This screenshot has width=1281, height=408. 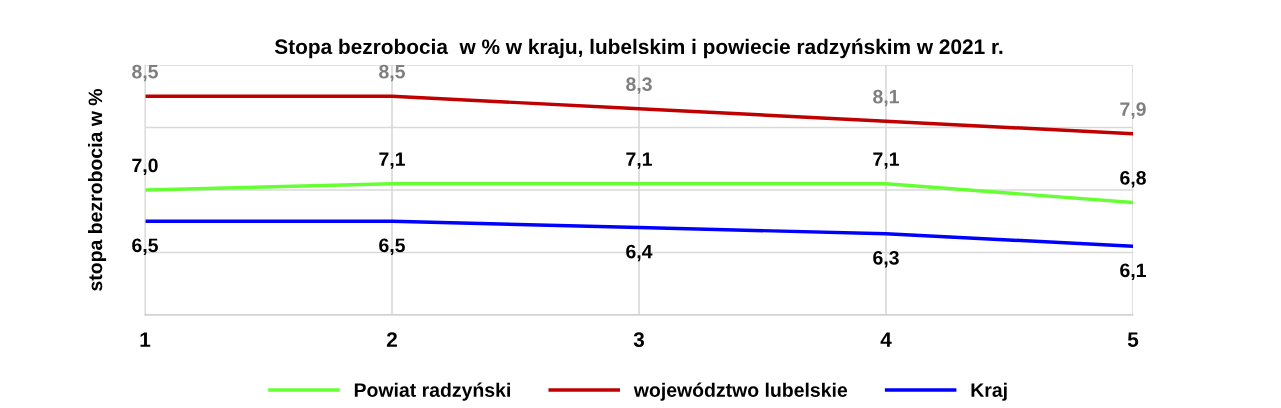 I want to click on x-tick-label: 5, so click(x=1133, y=339).